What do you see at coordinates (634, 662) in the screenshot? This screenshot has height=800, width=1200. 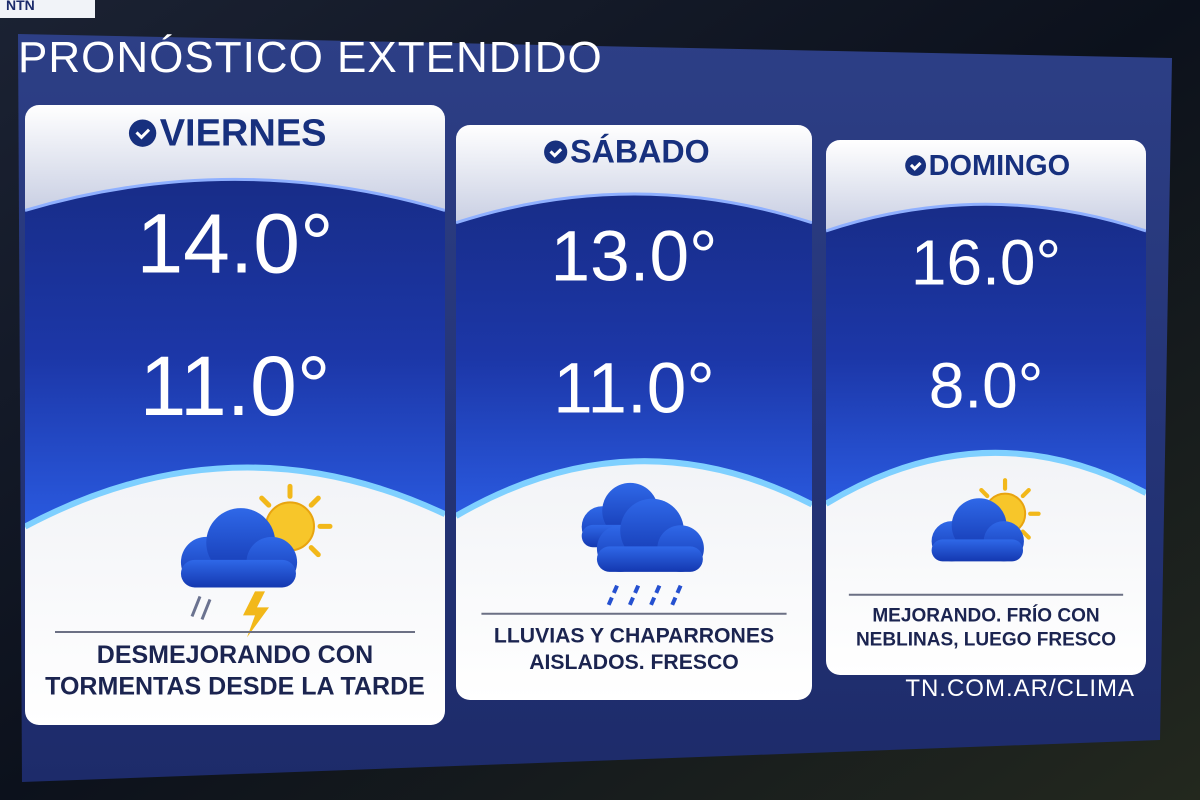 I see `description-line: AISLADOS. FRESCO` at bounding box center [634, 662].